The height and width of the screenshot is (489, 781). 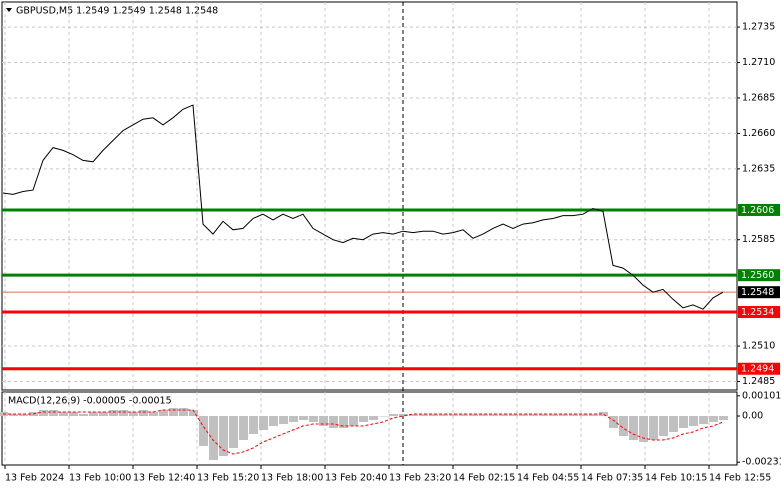 I want to click on y-tick-label: -0.00231, so click(x=761, y=462).